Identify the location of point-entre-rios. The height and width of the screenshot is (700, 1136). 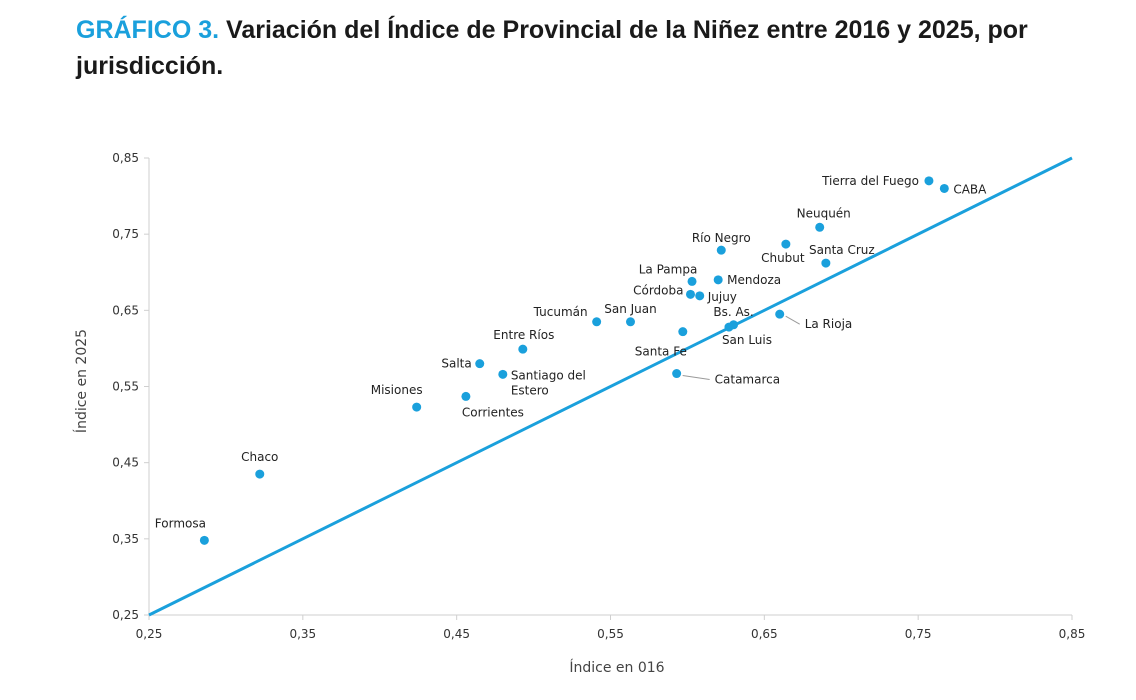
(523, 349).